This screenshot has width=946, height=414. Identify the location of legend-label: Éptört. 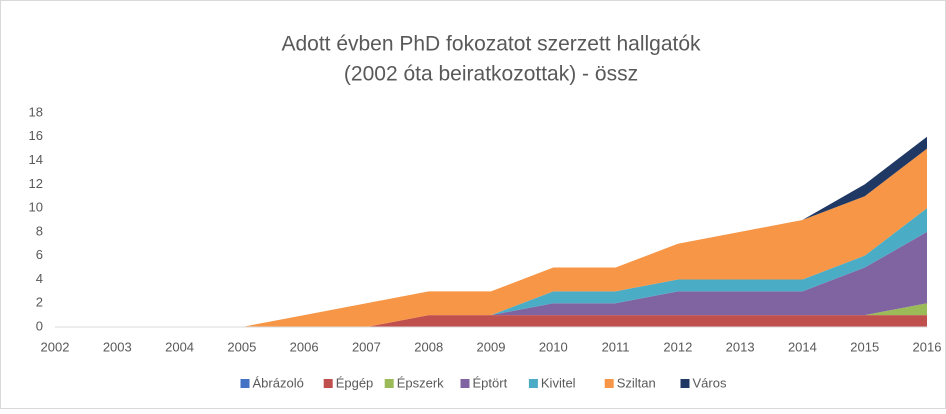
(490, 382).